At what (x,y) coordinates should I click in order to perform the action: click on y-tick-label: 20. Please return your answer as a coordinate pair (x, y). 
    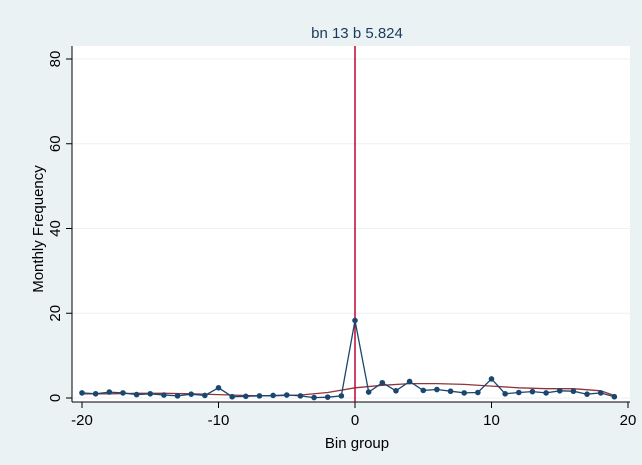
    Looking at the image, I should click on (55, 313).